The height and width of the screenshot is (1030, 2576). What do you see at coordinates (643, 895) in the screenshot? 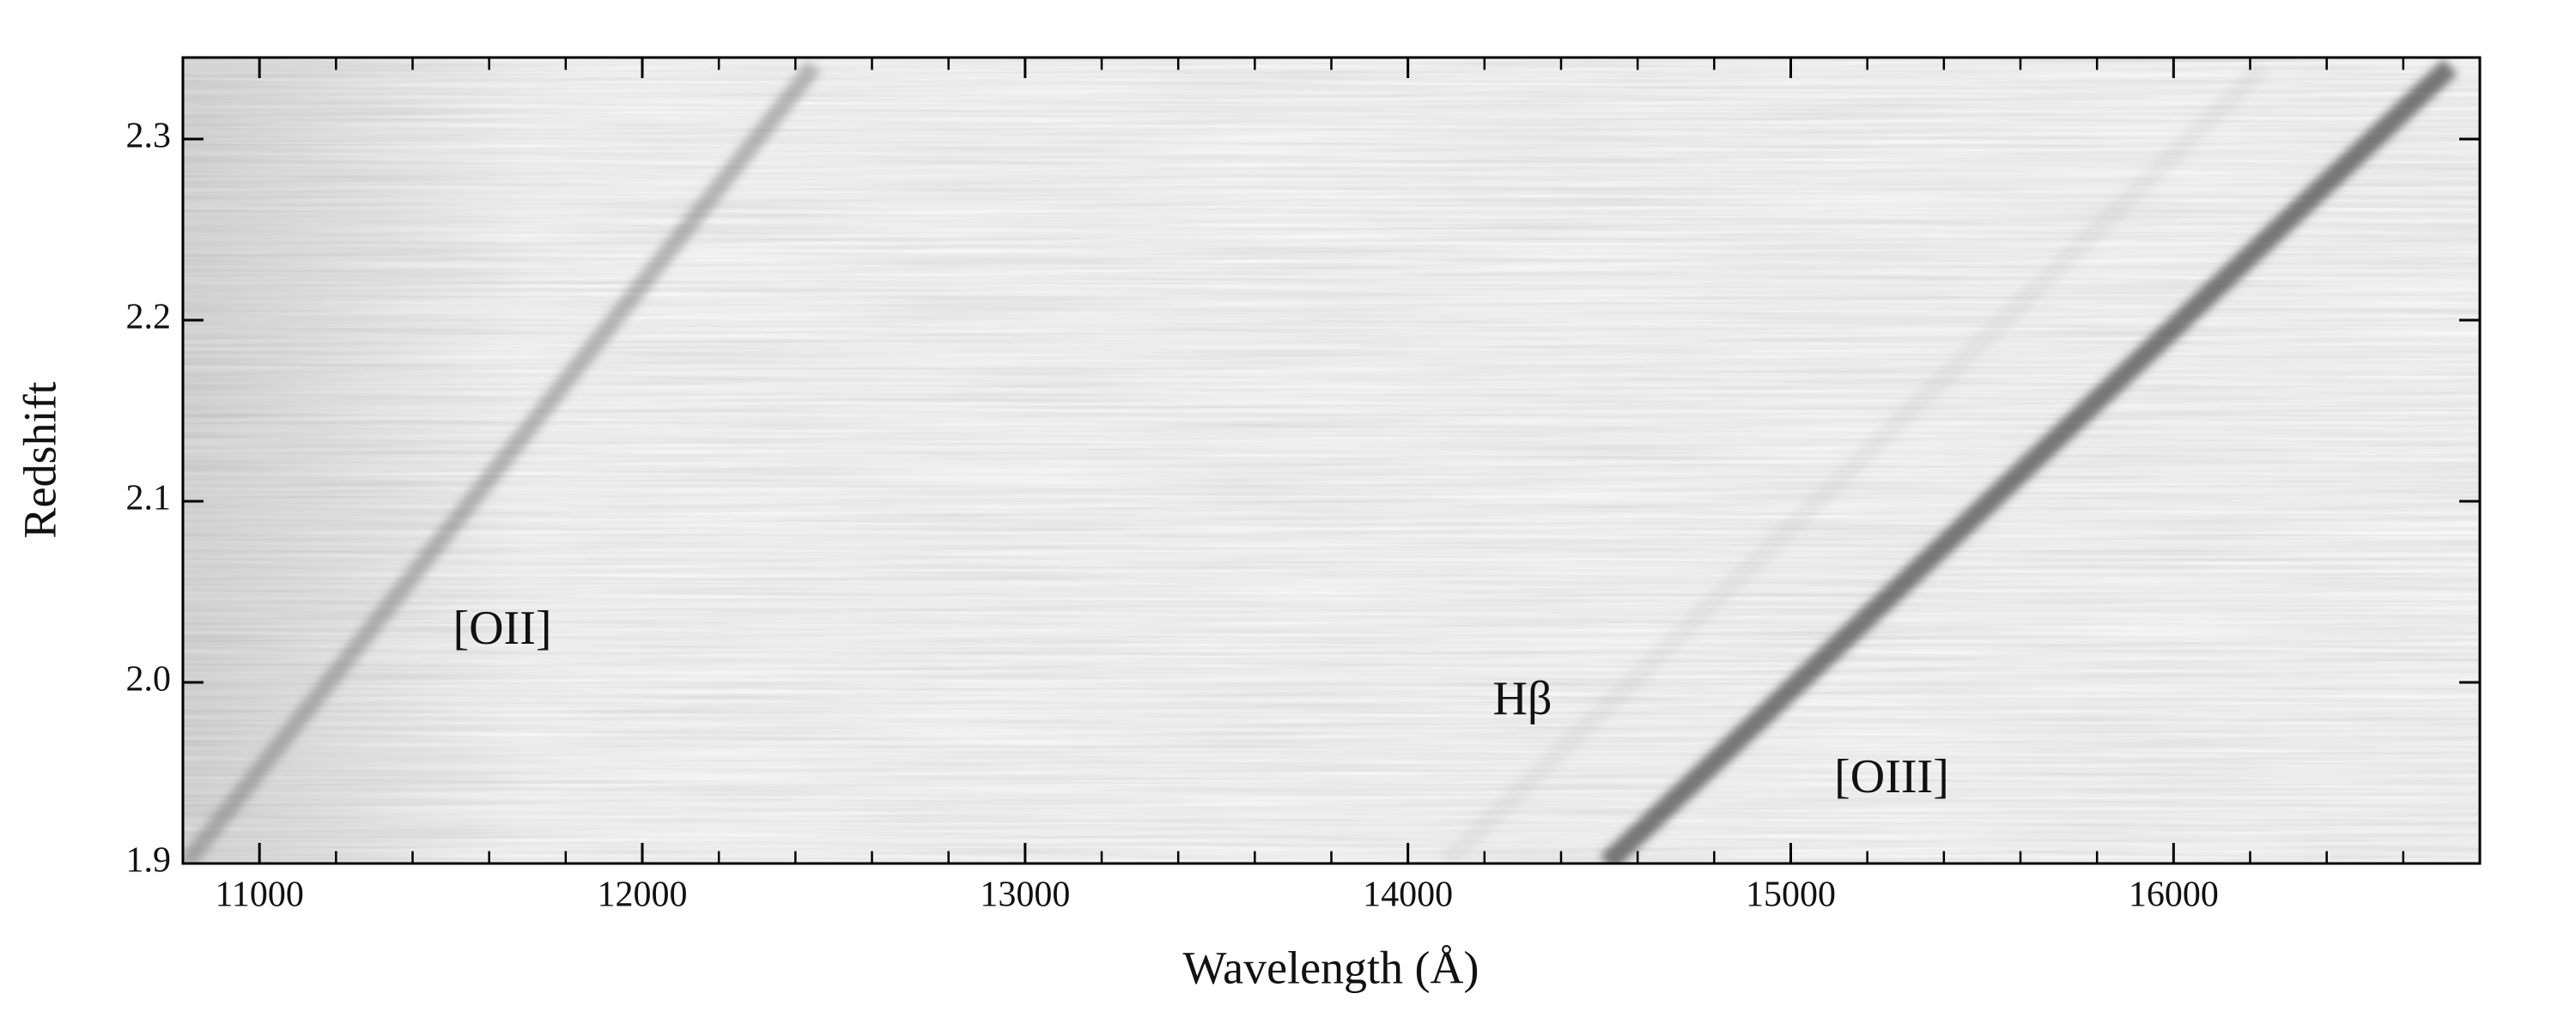
I see `x-tick-label: 12000` at bounding box center [643, 895].